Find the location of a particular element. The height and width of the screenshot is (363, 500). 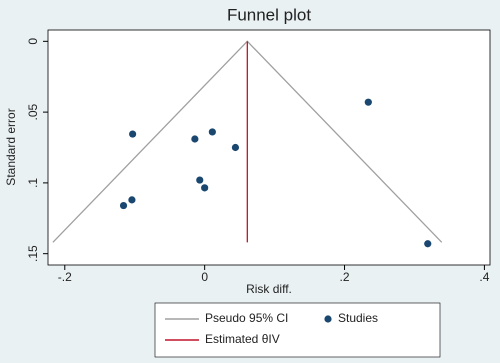

legend is located at coordinates (297, 330).